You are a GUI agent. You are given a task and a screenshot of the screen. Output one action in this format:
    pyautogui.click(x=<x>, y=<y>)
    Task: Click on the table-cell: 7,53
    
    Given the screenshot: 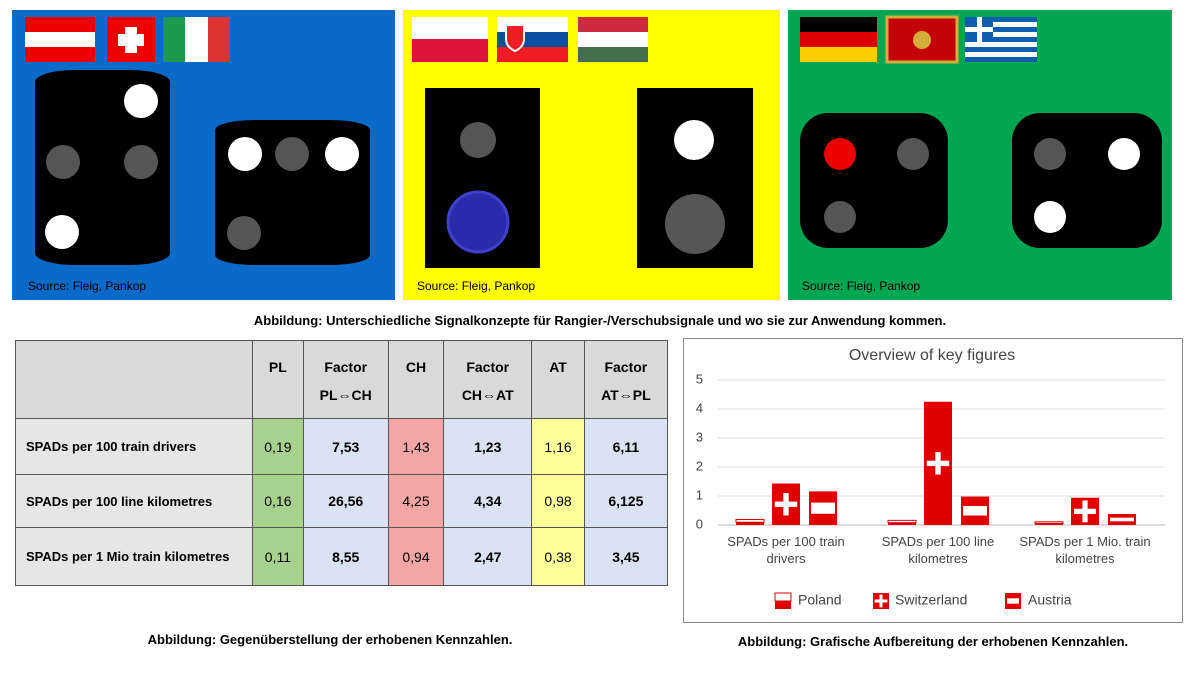 What is the action you would take?
    pyautogui.click(x=345, y=446)
    